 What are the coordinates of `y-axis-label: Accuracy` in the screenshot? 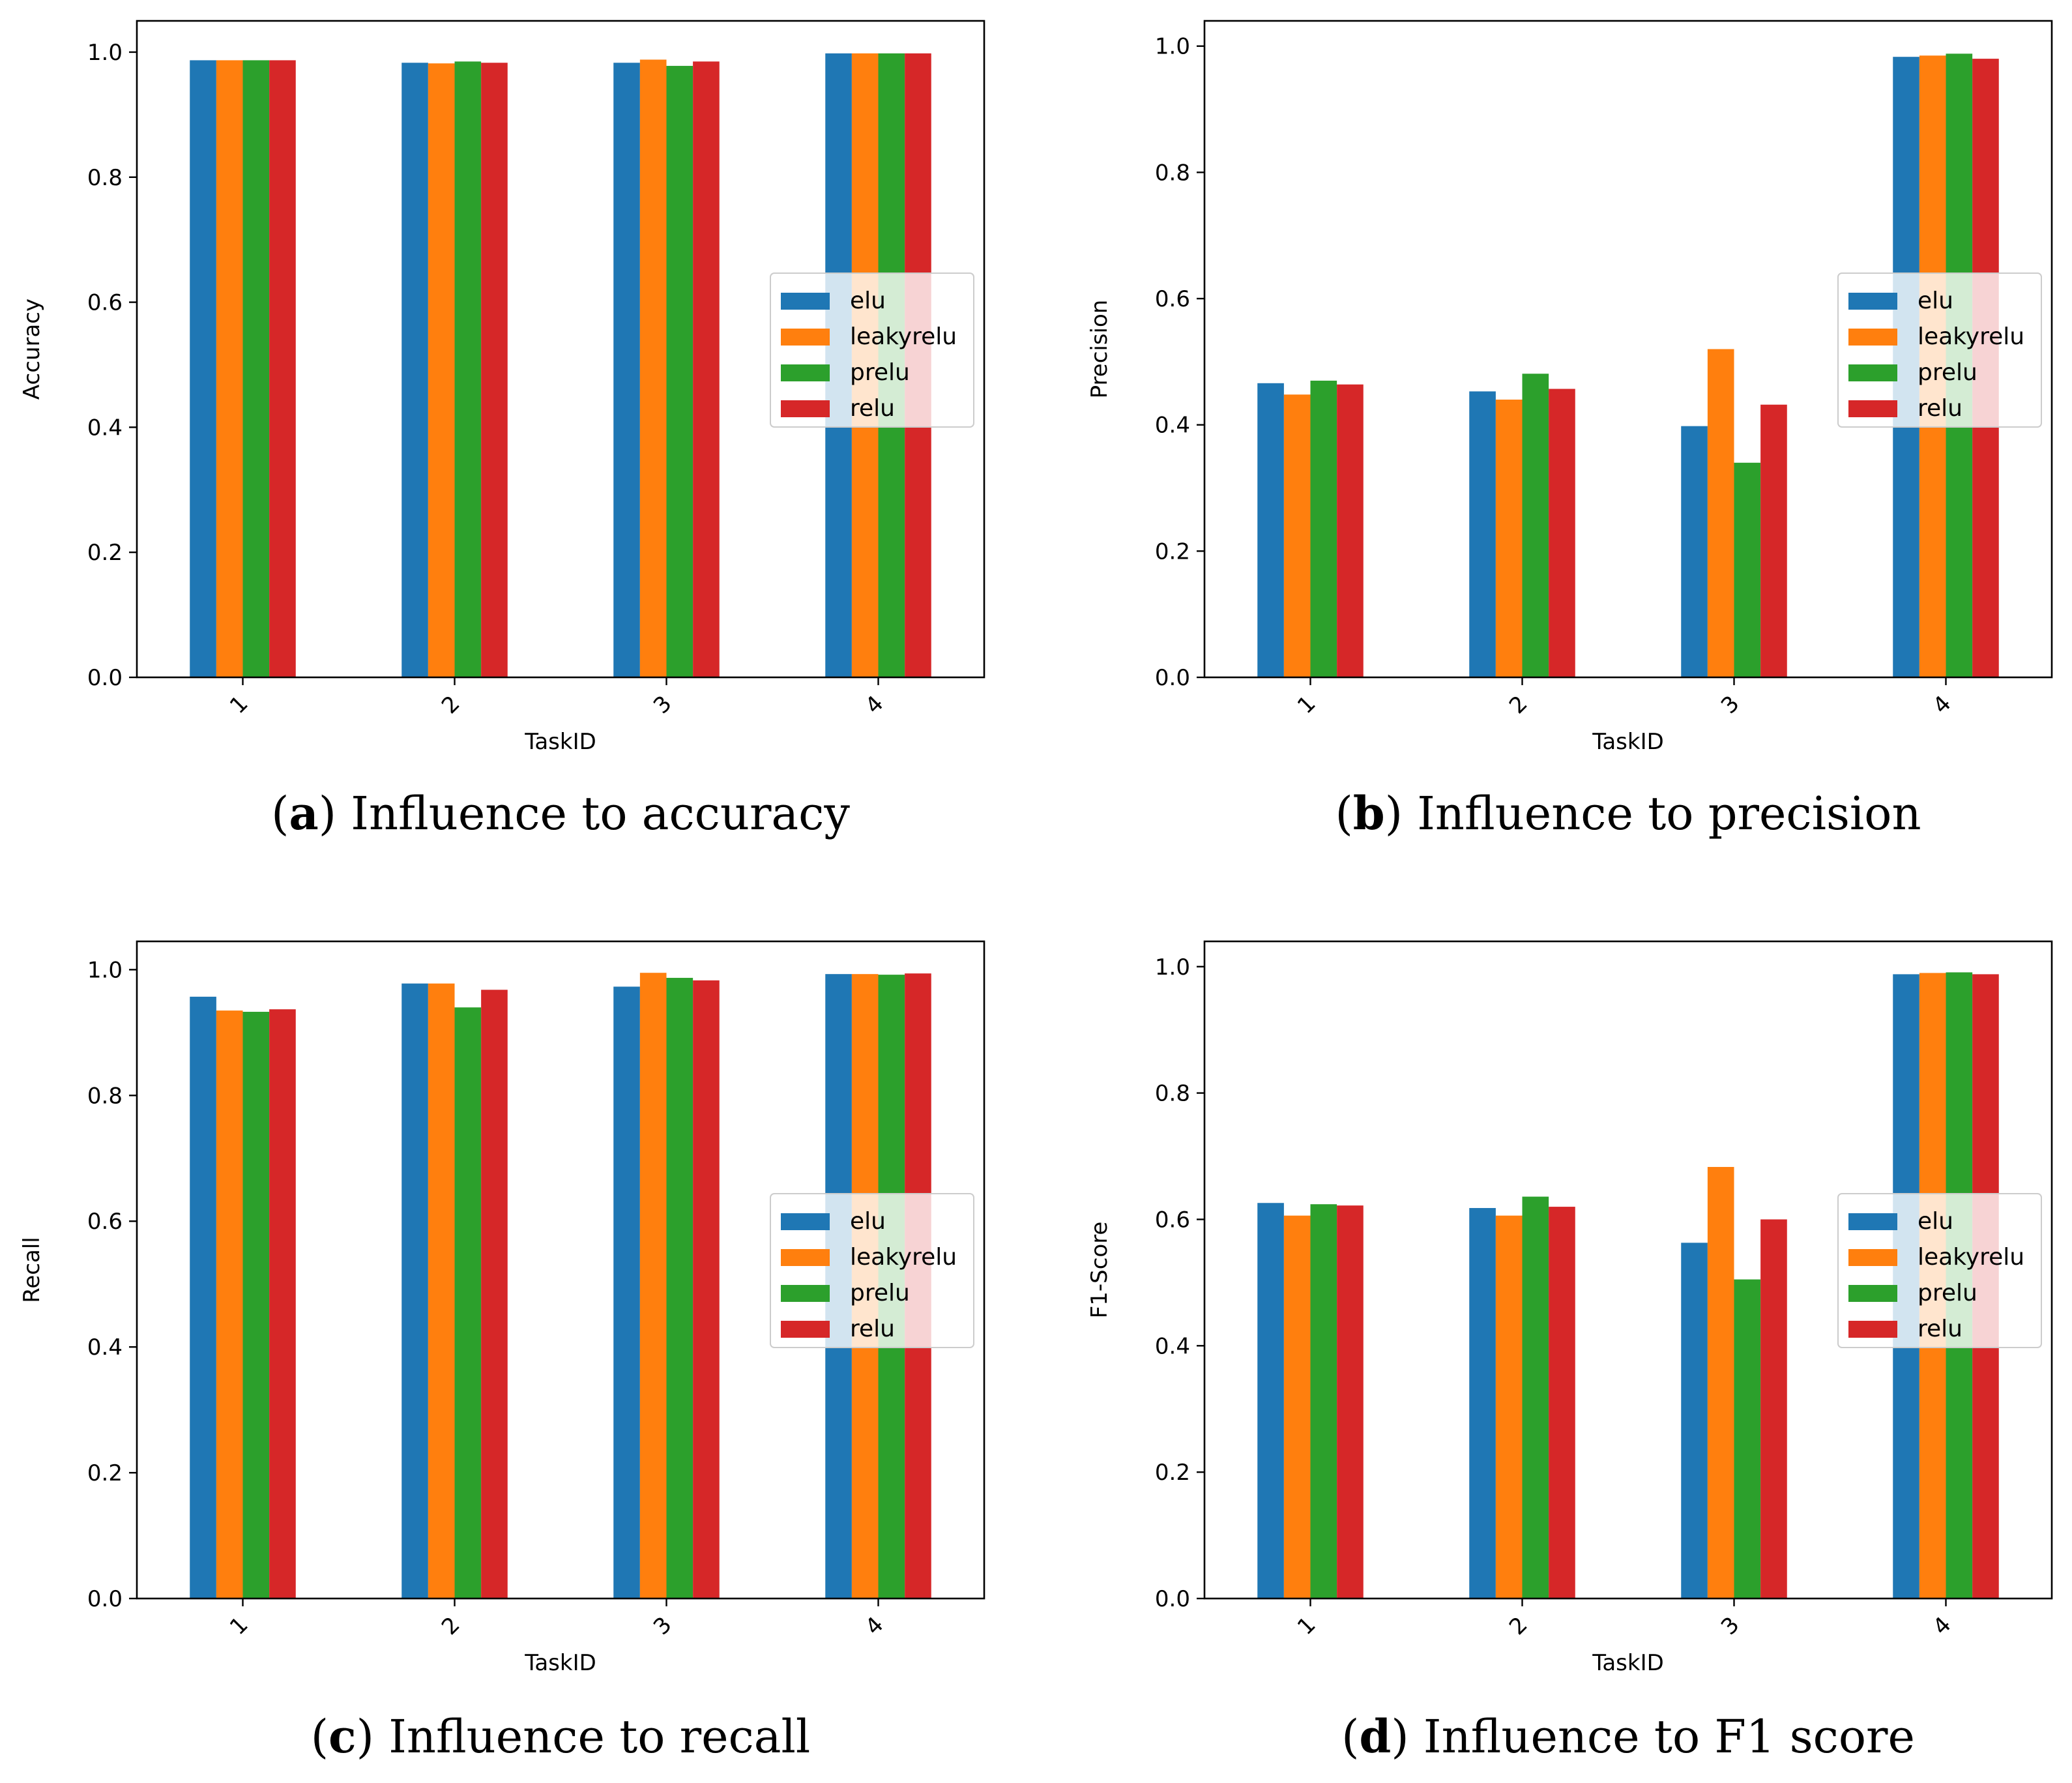 It's located at (32, 350).